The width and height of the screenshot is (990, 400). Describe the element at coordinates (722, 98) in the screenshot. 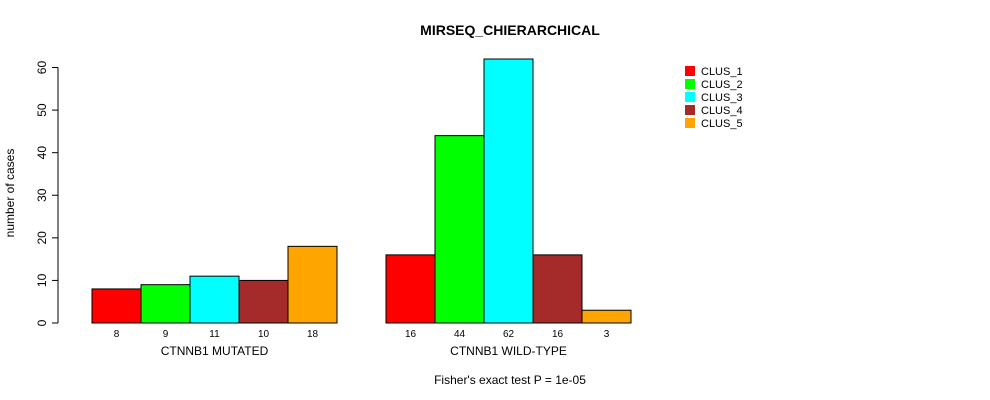

I see `legend-label: CLUS_3` at that location.